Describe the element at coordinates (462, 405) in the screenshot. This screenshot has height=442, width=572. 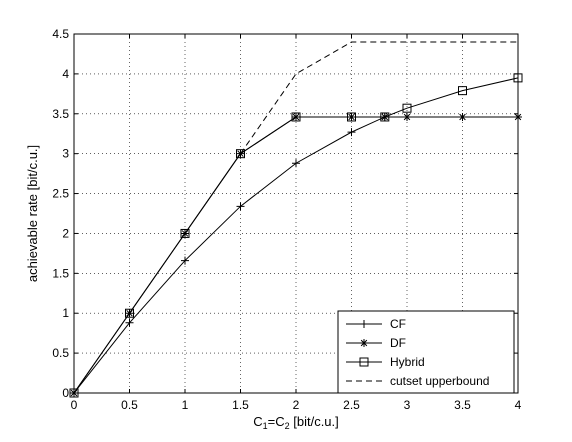
I see `x-tick-label: 3.5` at that location.